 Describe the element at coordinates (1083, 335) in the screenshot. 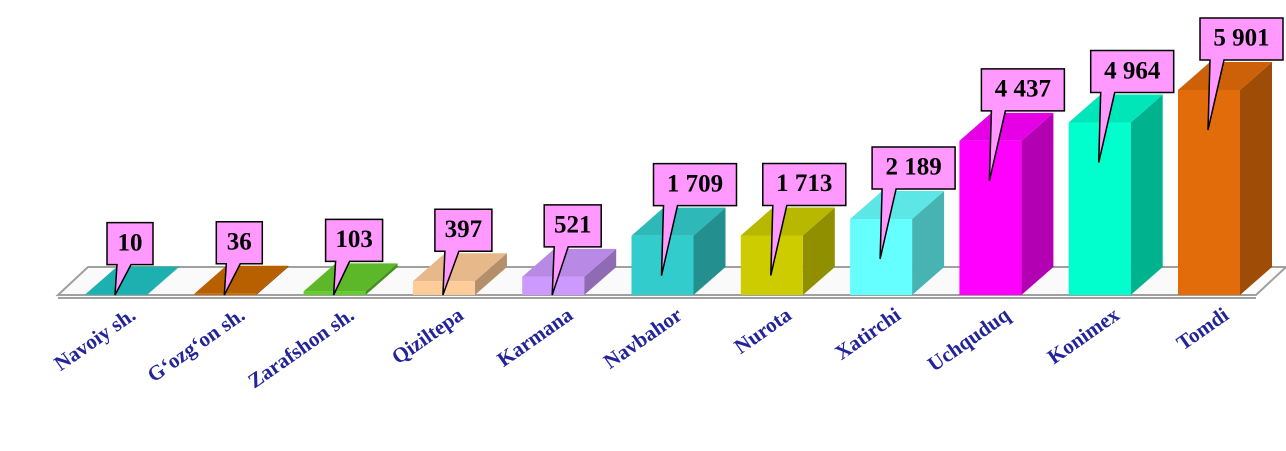

I see `x-tick-label: Konimex` at that location.